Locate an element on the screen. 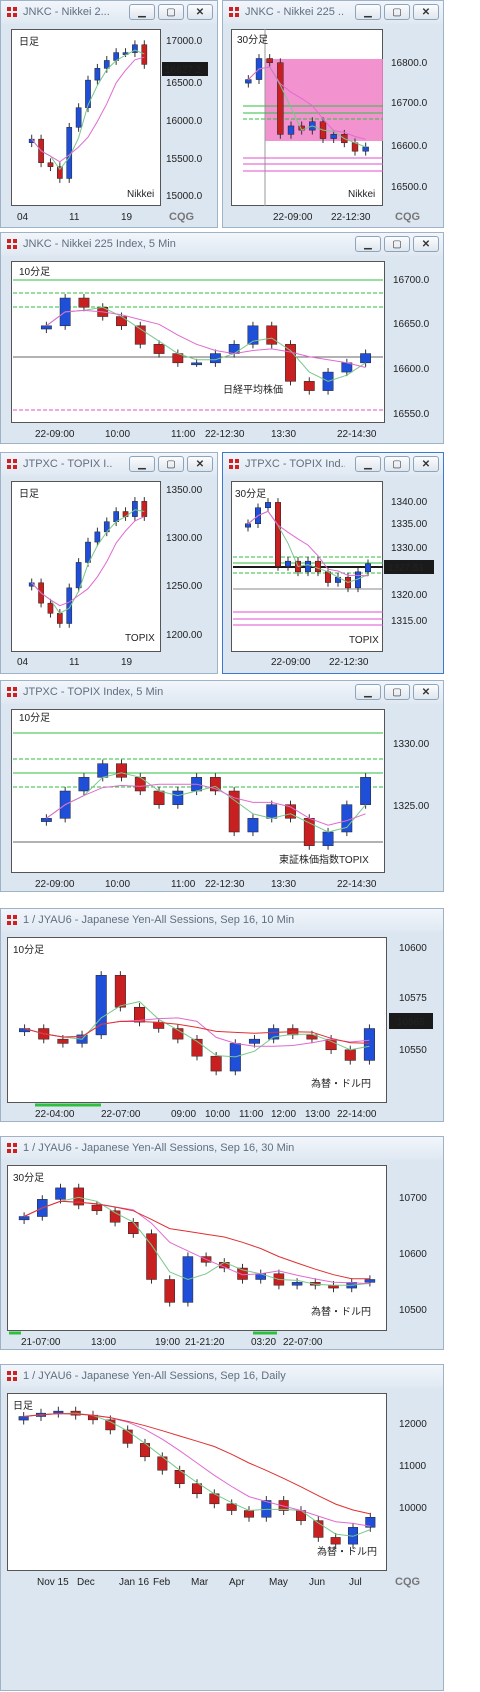  symbol-label: Nikkei is located at coordinates (361, 194).